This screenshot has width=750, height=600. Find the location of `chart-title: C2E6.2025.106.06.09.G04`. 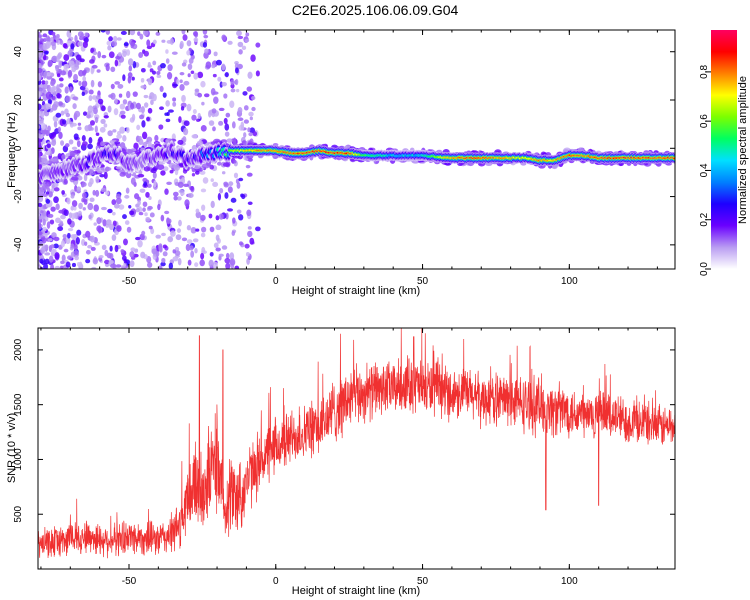

chart-title: C2E6.2025.106.06.09.G04 is located at coordinates (375, 10).